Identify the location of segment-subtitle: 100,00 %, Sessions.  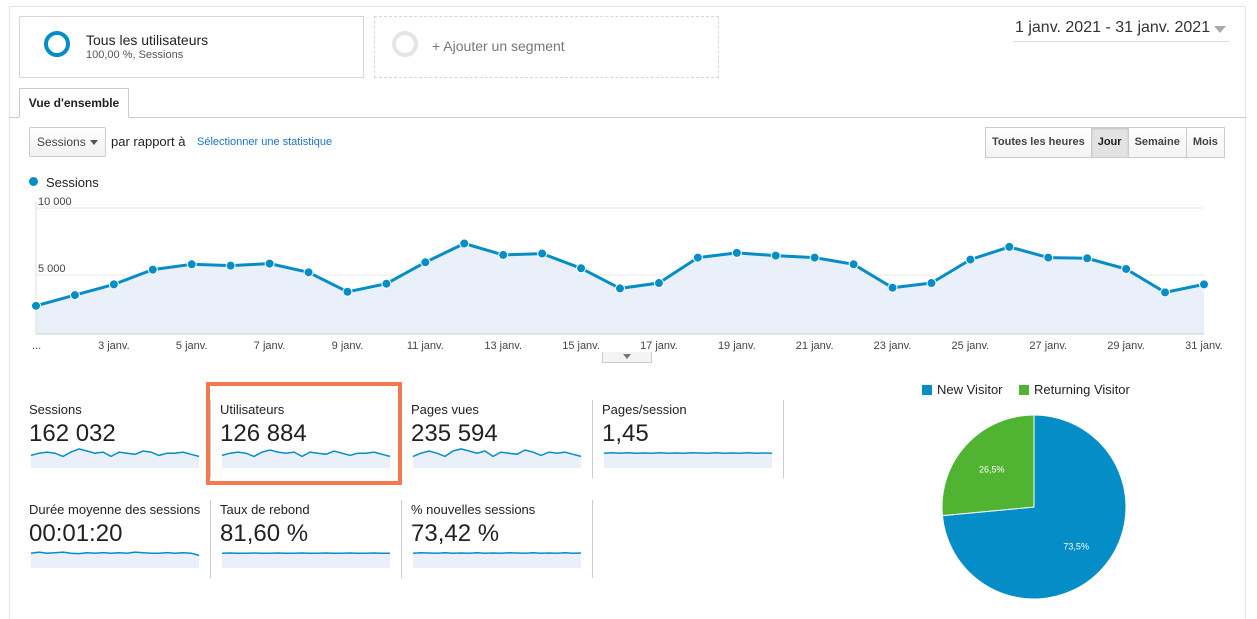
(135, 55).